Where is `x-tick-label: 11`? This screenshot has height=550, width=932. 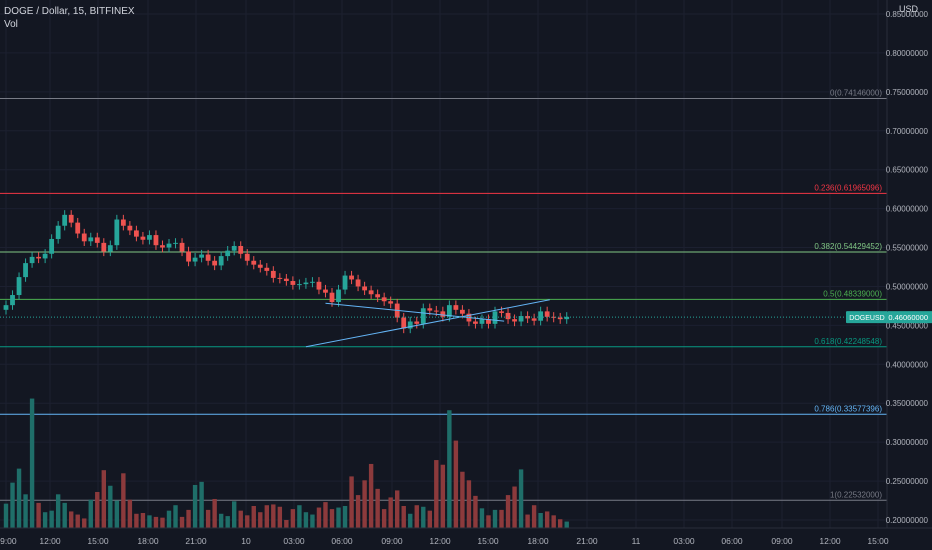 x-tick-label: 11 is located at coordinates (636, 541).